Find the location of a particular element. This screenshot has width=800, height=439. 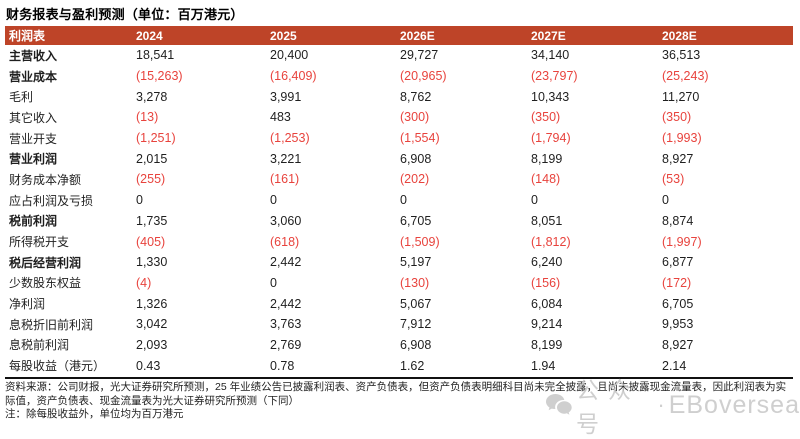

cell-value: (1,812) is located at coordinates (551, 241).